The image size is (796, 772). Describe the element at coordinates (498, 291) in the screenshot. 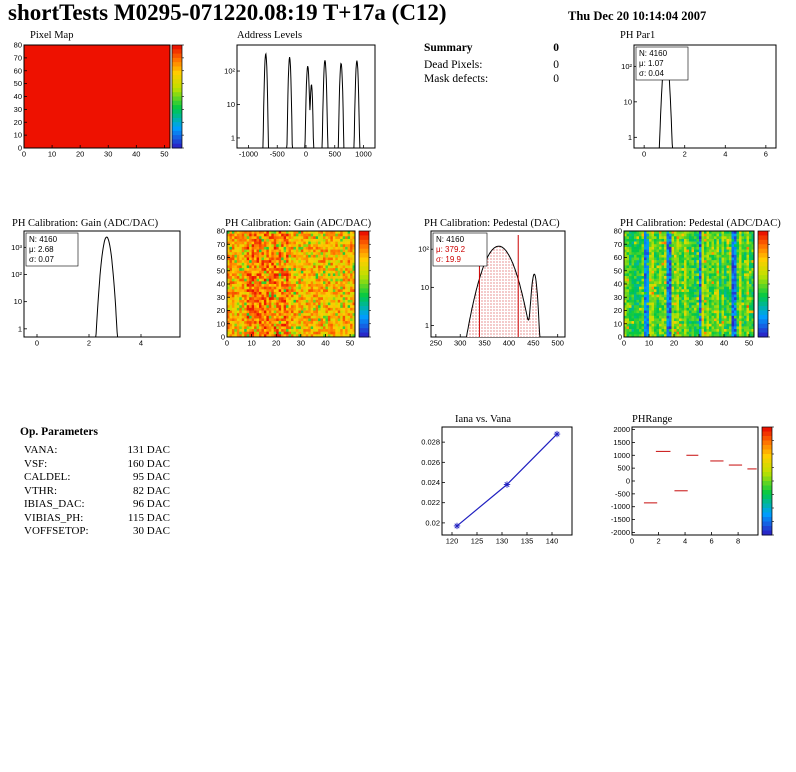

I see `histogram-curve` at that location.